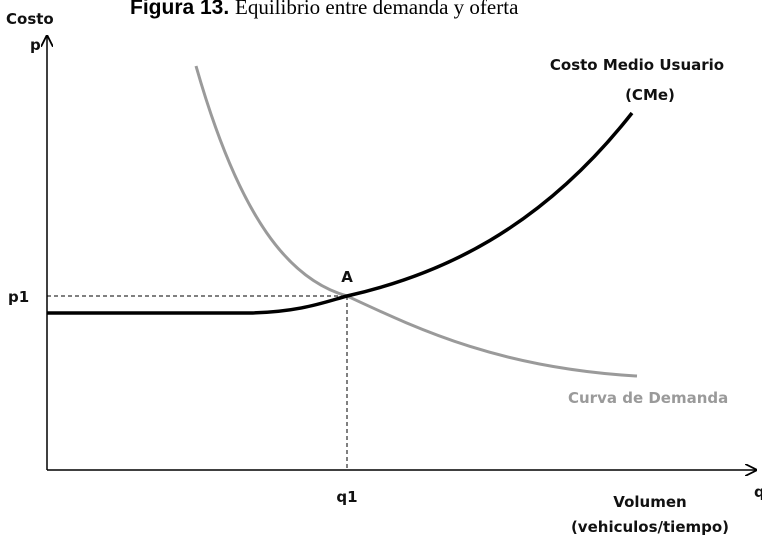 This screenshot has height=540, width=762. What do you see at coordinates (648, 398) in the screenshot?
I see `demand-curve-label: Curva de Demanda` at bounding box center [648, 398].